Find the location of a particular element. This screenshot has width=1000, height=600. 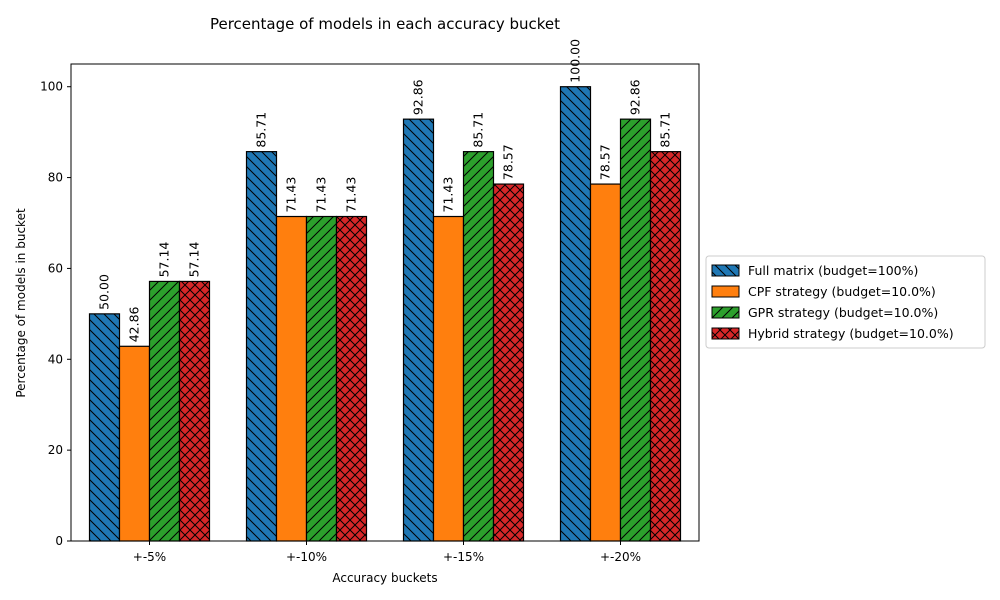

x-tick-label: +-5% is located at coordinates (149, 557).